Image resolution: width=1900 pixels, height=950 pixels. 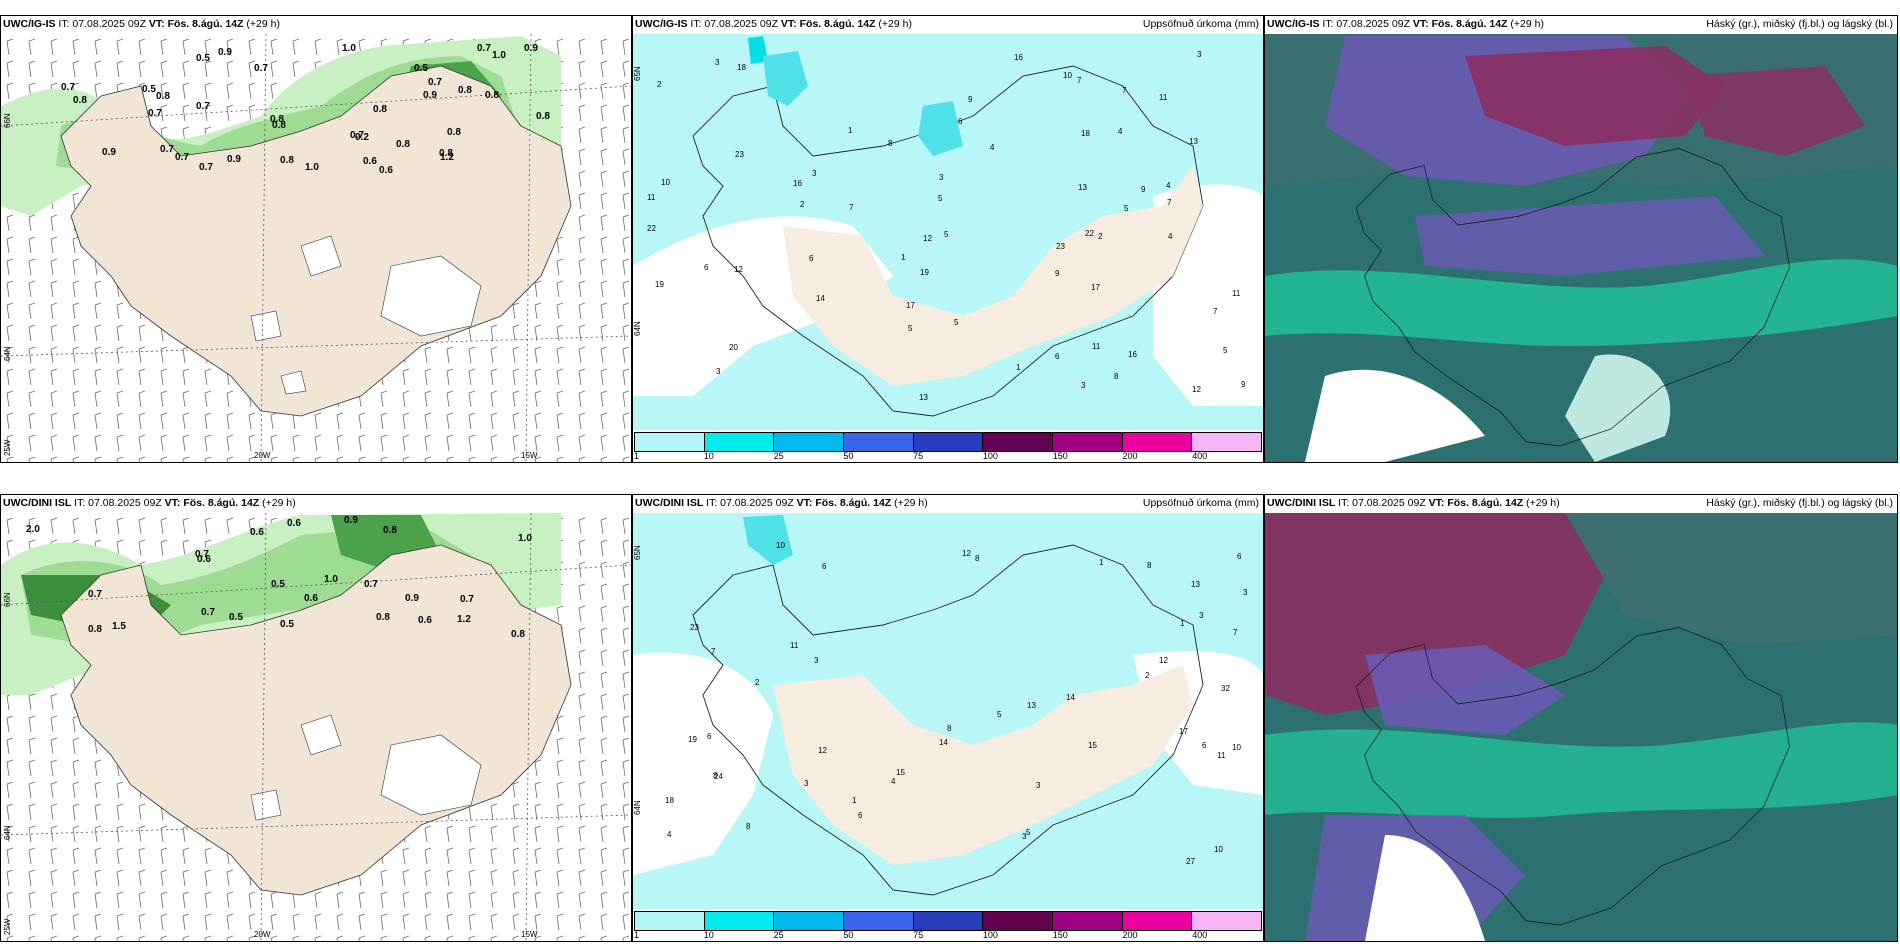 What do you see at coordinates (109, 152) in the screenshot?
I see `map-value-label: 0.9` at bounding box center [109, 152].